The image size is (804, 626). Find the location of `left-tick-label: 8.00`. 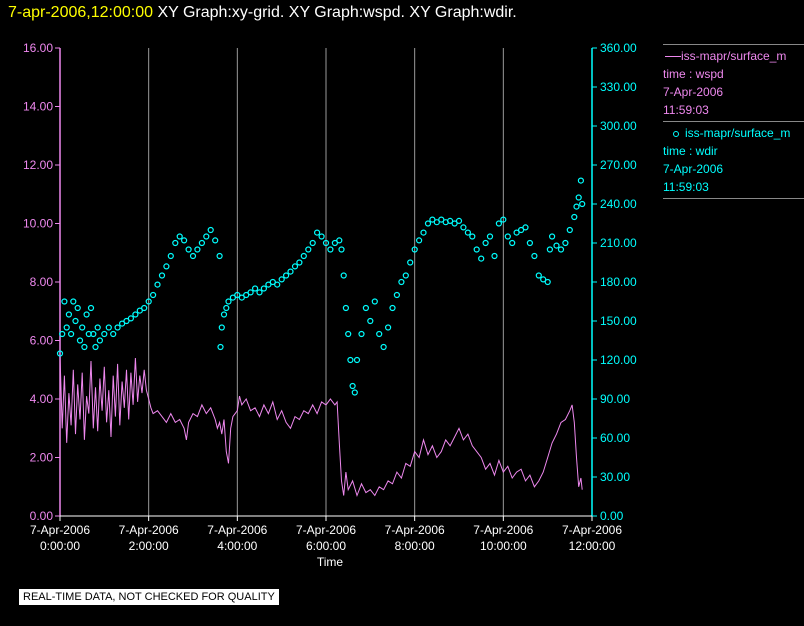

left-tick-label: 8.00 is located at coordinates (42, 282).